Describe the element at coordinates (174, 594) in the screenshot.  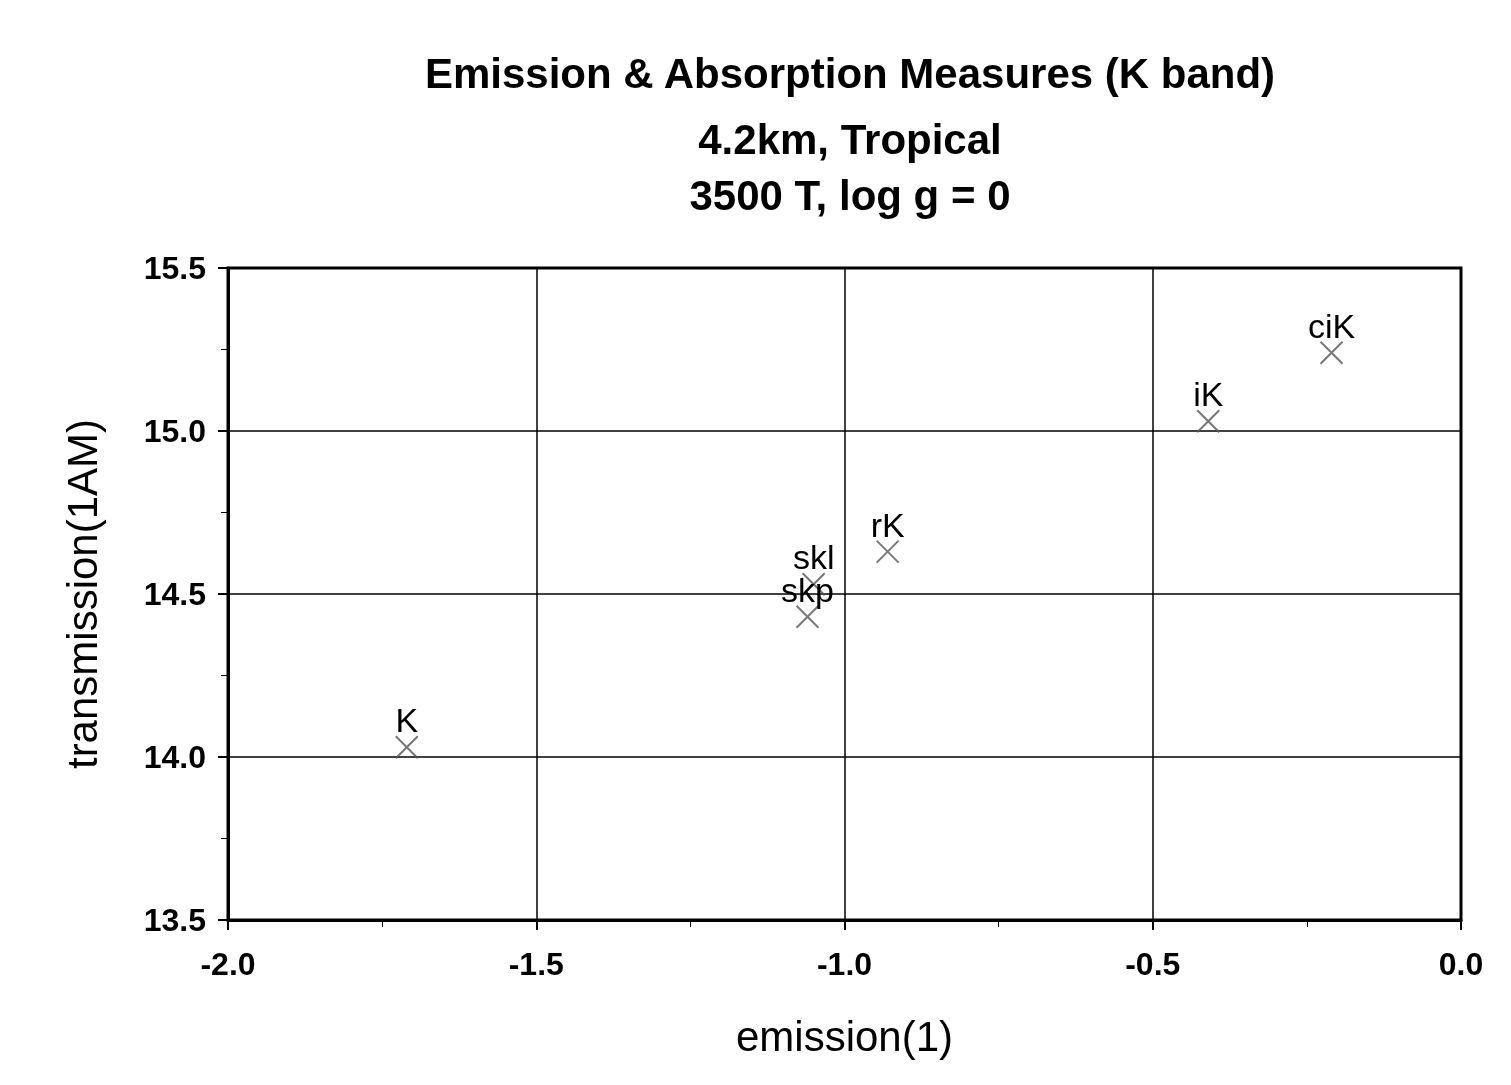
I see `y-tick-label: 14.5` at that location.